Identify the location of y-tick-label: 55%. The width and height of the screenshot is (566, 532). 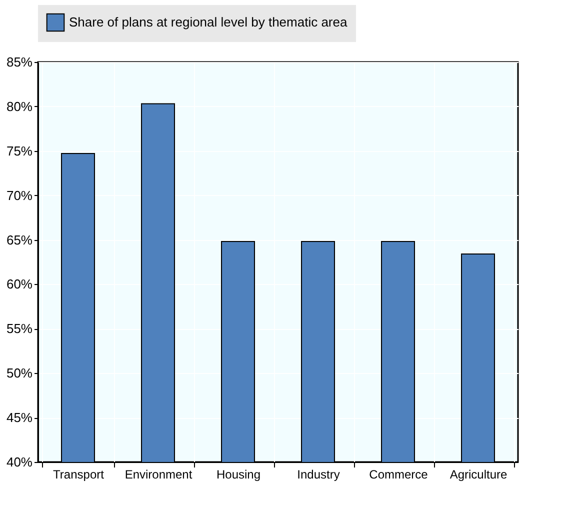
(19, 328).